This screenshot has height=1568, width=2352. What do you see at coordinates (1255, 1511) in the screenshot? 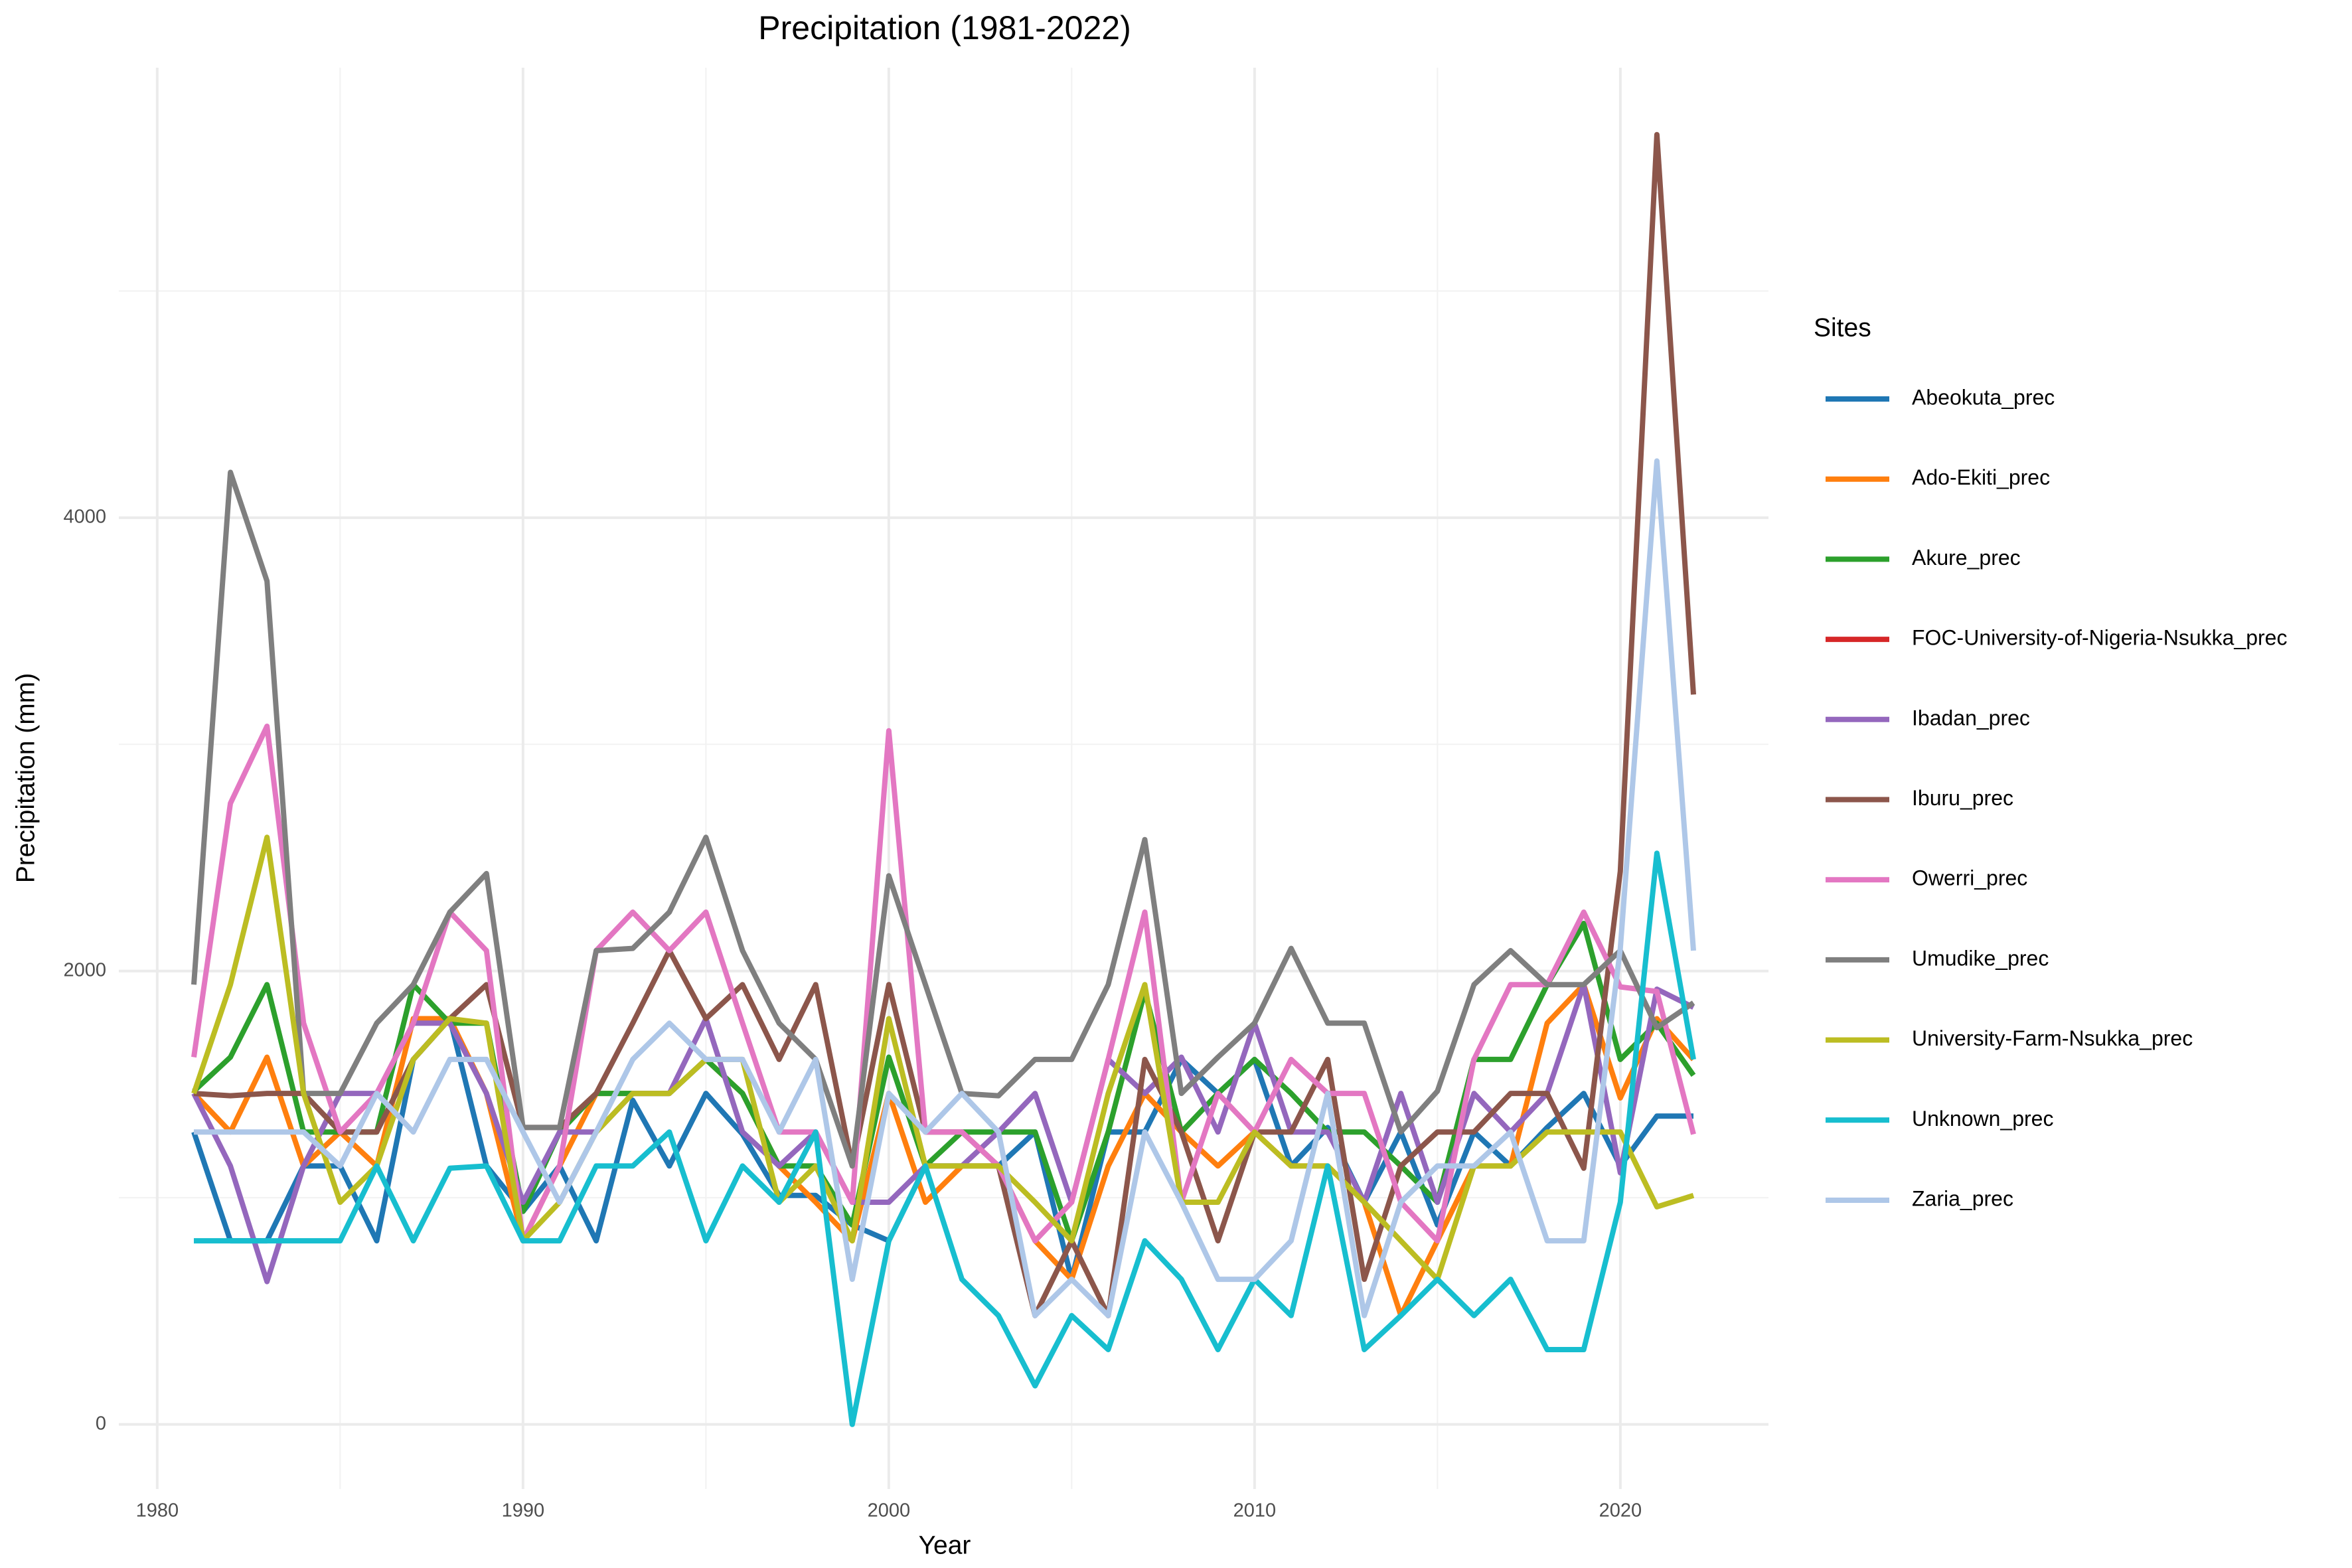
I see `x-tick-label: 2010` at bounding box center [1255, 1511].